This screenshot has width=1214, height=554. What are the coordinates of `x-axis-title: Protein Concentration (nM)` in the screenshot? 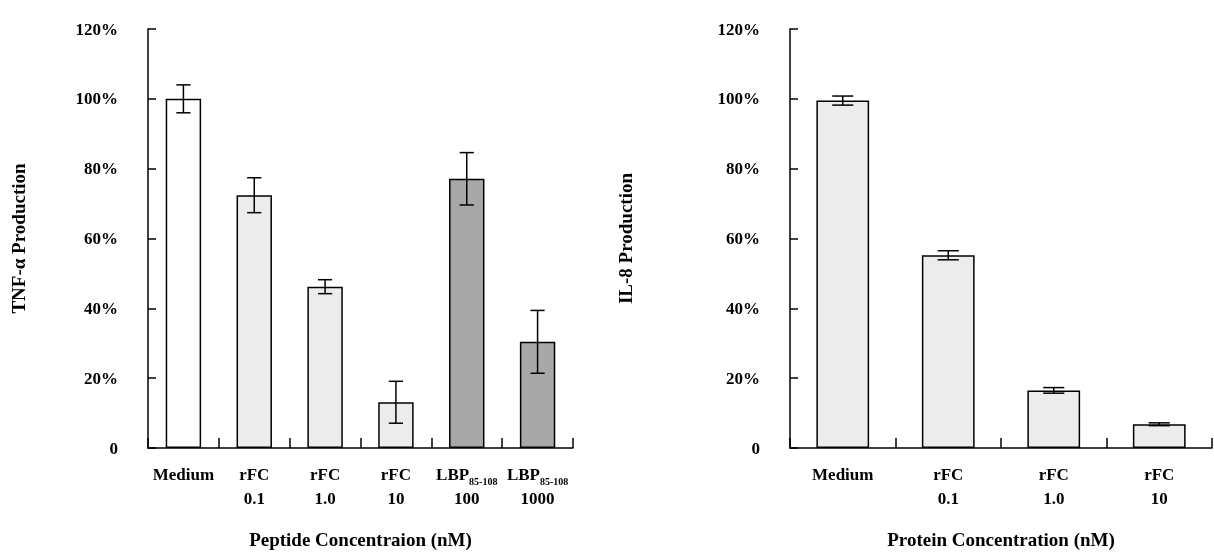 It's located at (1001, 540).